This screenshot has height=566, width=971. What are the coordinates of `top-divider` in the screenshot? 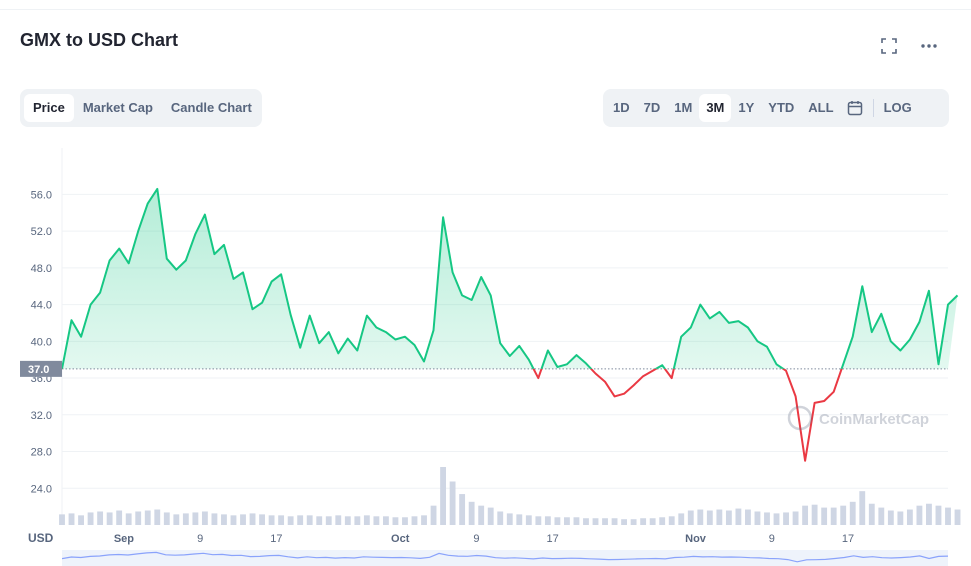 It's located at (485, 9).